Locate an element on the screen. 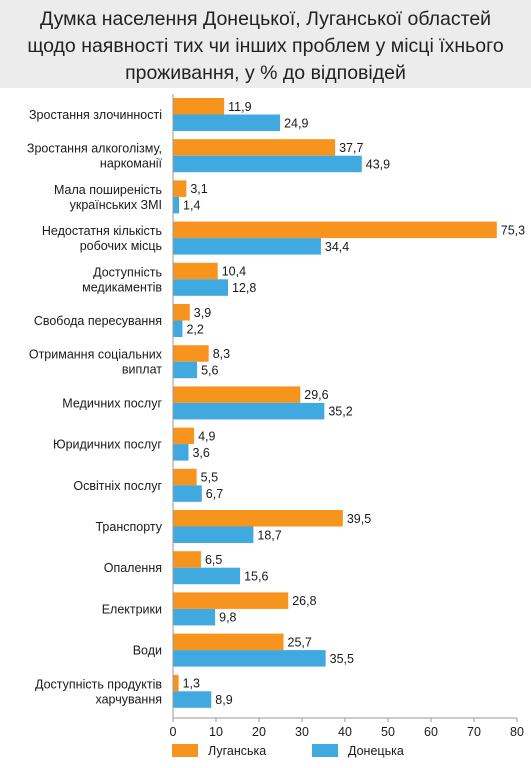 The height and width of the screenshot is (768, 531). x-tick-label: 0 is located at coordinates (173, 732).